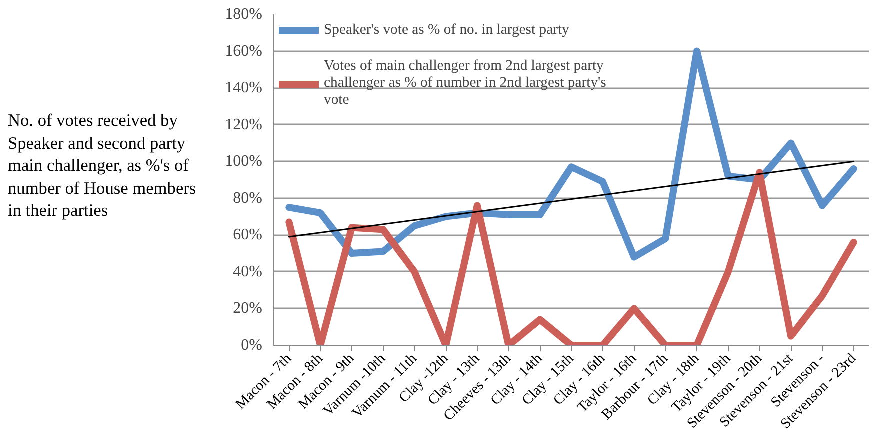 The image size is (879, 447). What do you see at coordinates (103, 166) in the screenshot?
I see `y-axis-title: No. of votes received by Speaker and second party main challenger, as %'s of number of House members in their parties` at bounding box center [103, 166].